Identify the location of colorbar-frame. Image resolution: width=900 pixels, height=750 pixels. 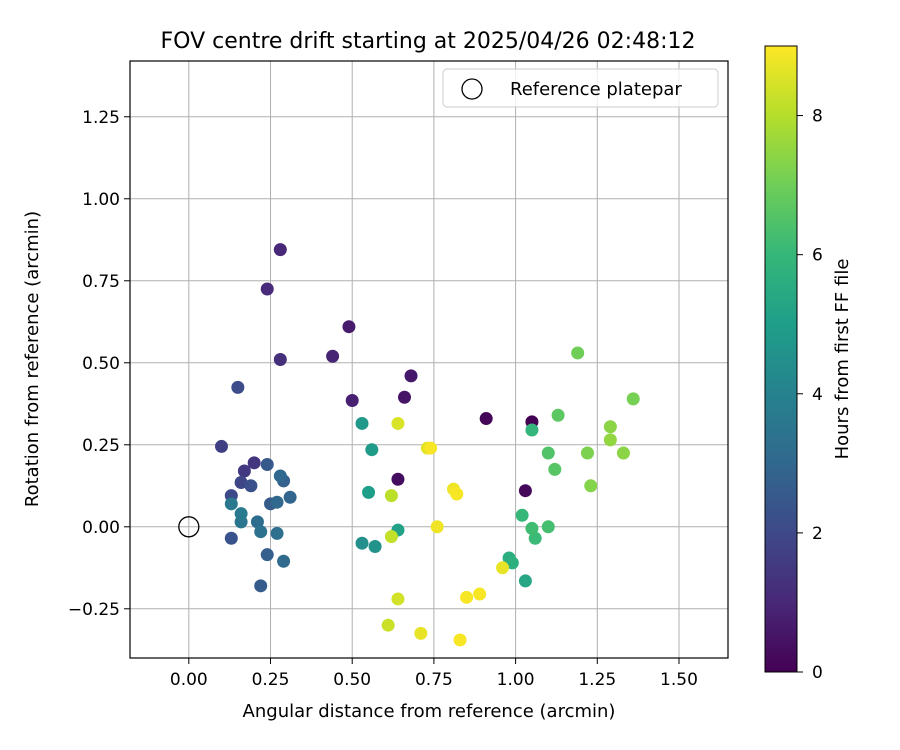
(781, 359).